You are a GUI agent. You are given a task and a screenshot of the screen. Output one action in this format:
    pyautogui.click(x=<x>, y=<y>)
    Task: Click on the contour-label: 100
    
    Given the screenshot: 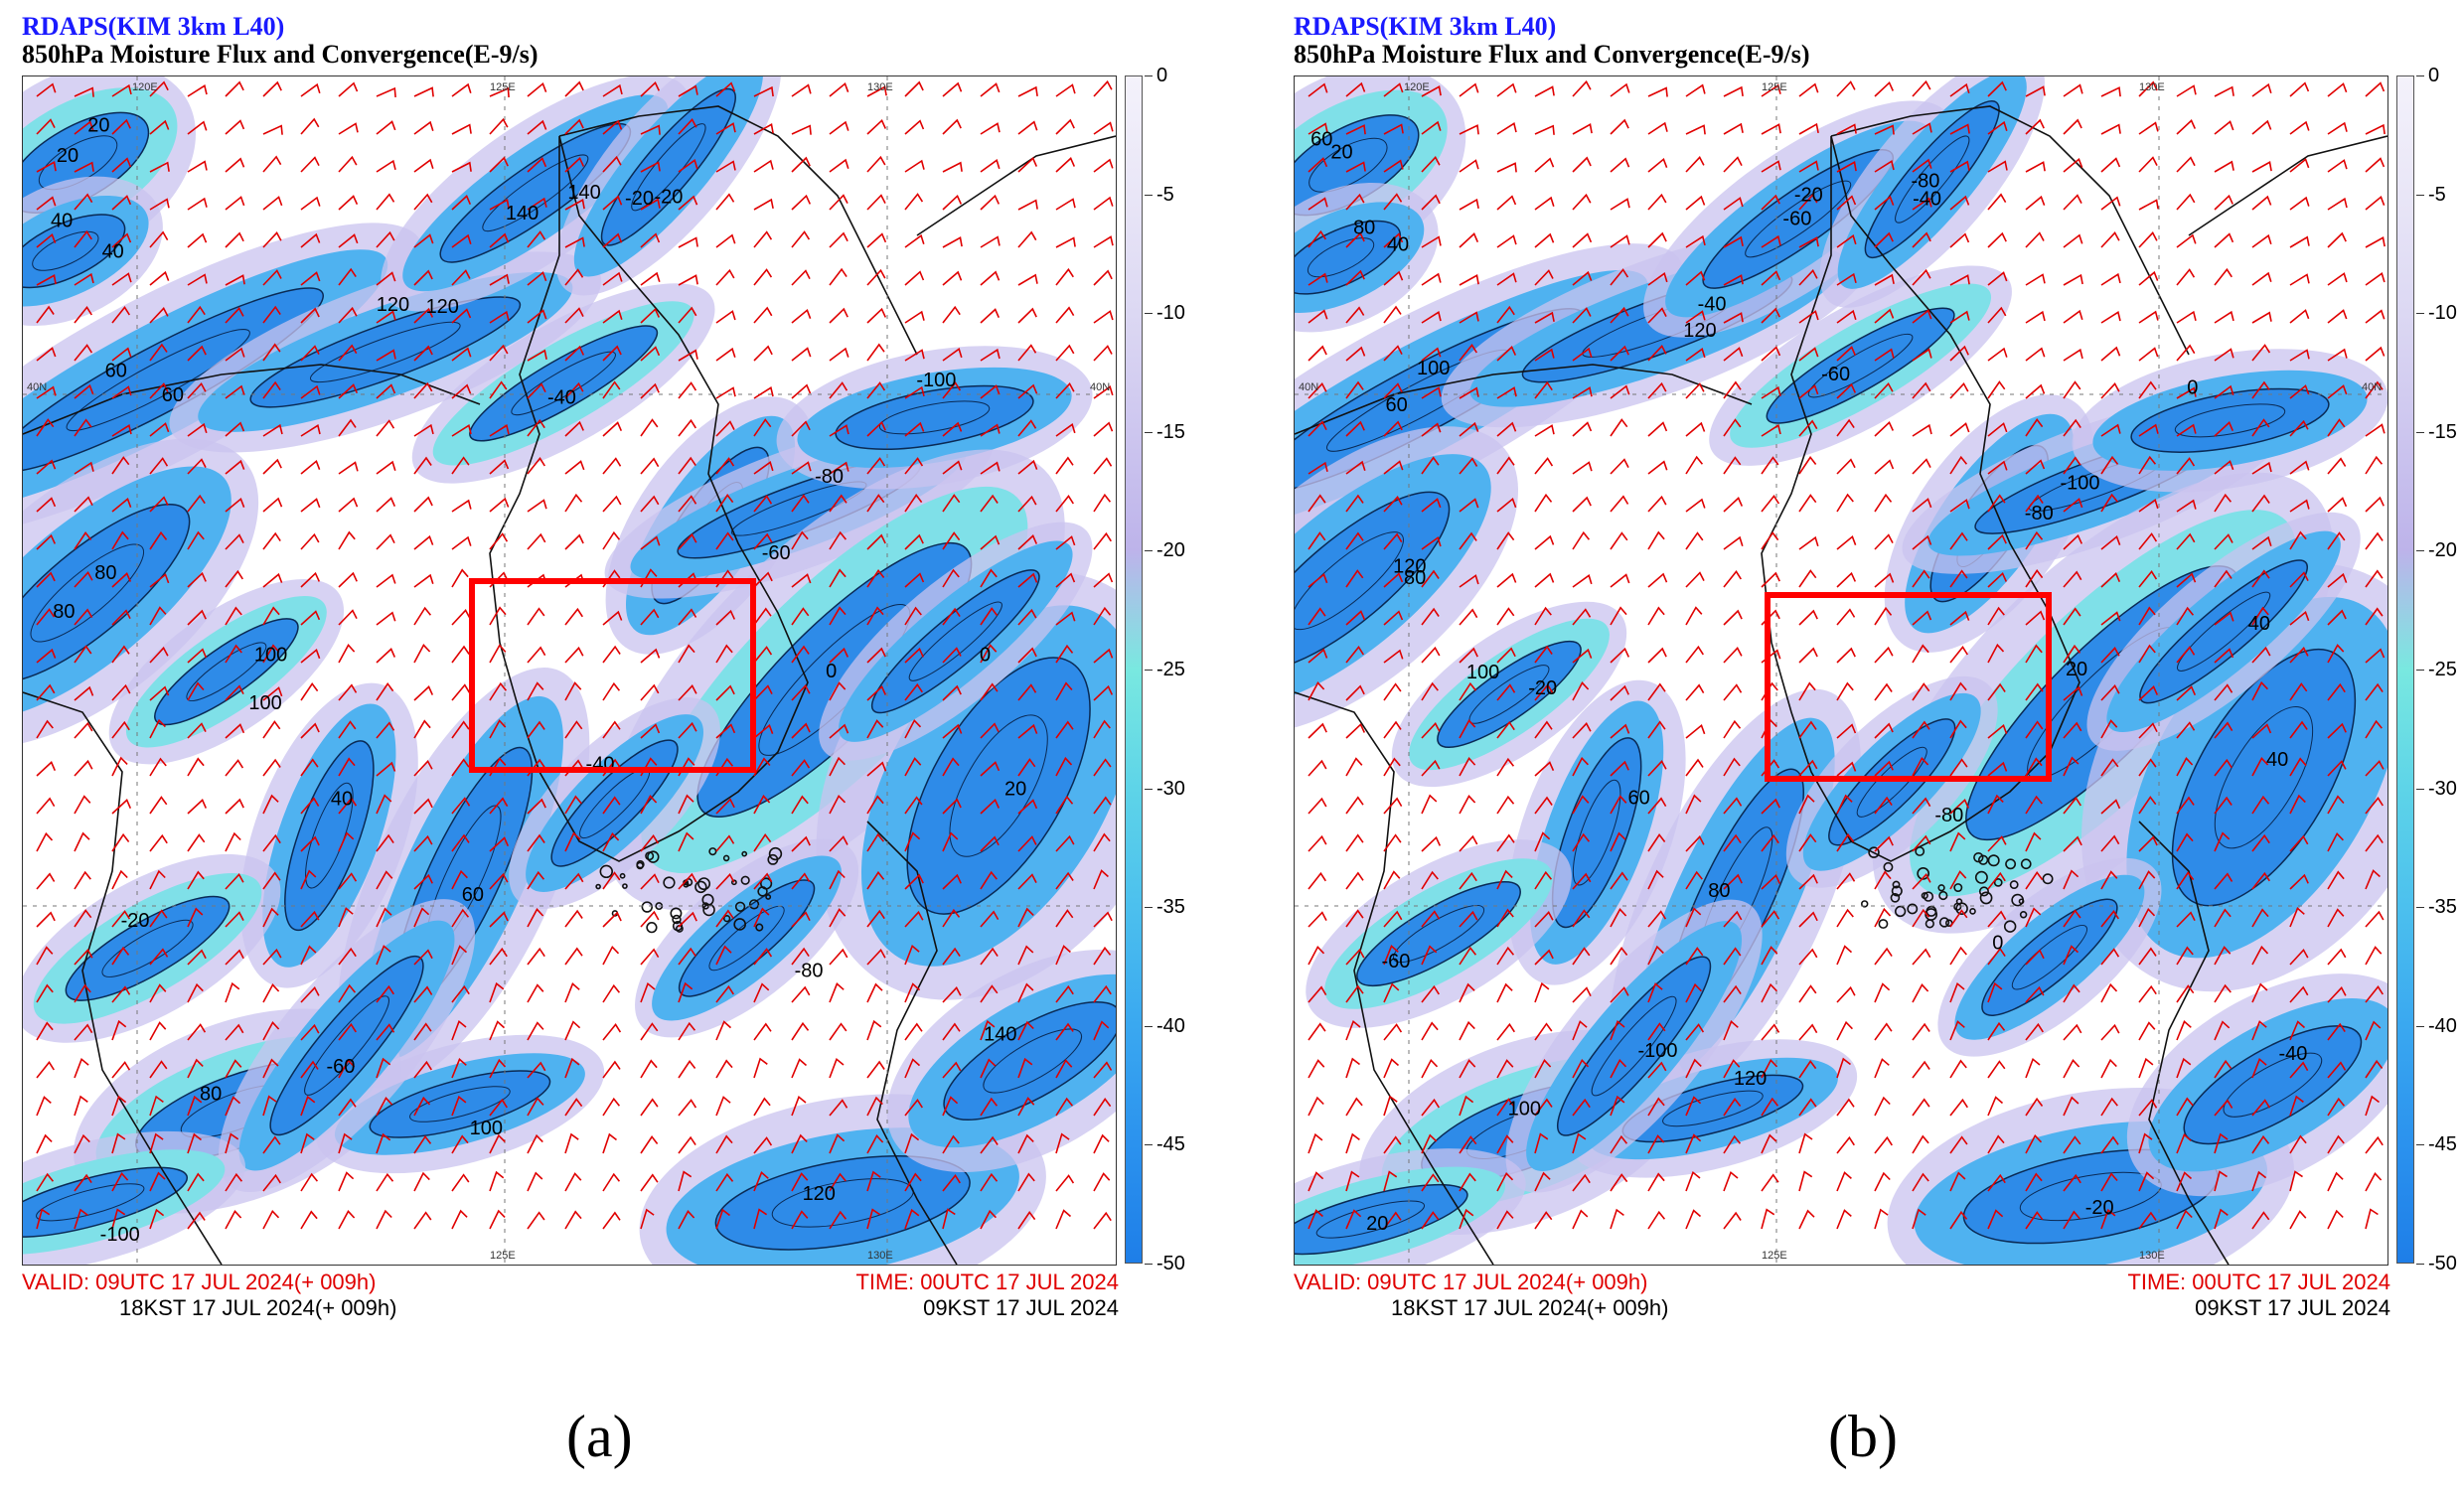 What is the action you would take?
    pyautogui.click(x=1524, y=1110)
    